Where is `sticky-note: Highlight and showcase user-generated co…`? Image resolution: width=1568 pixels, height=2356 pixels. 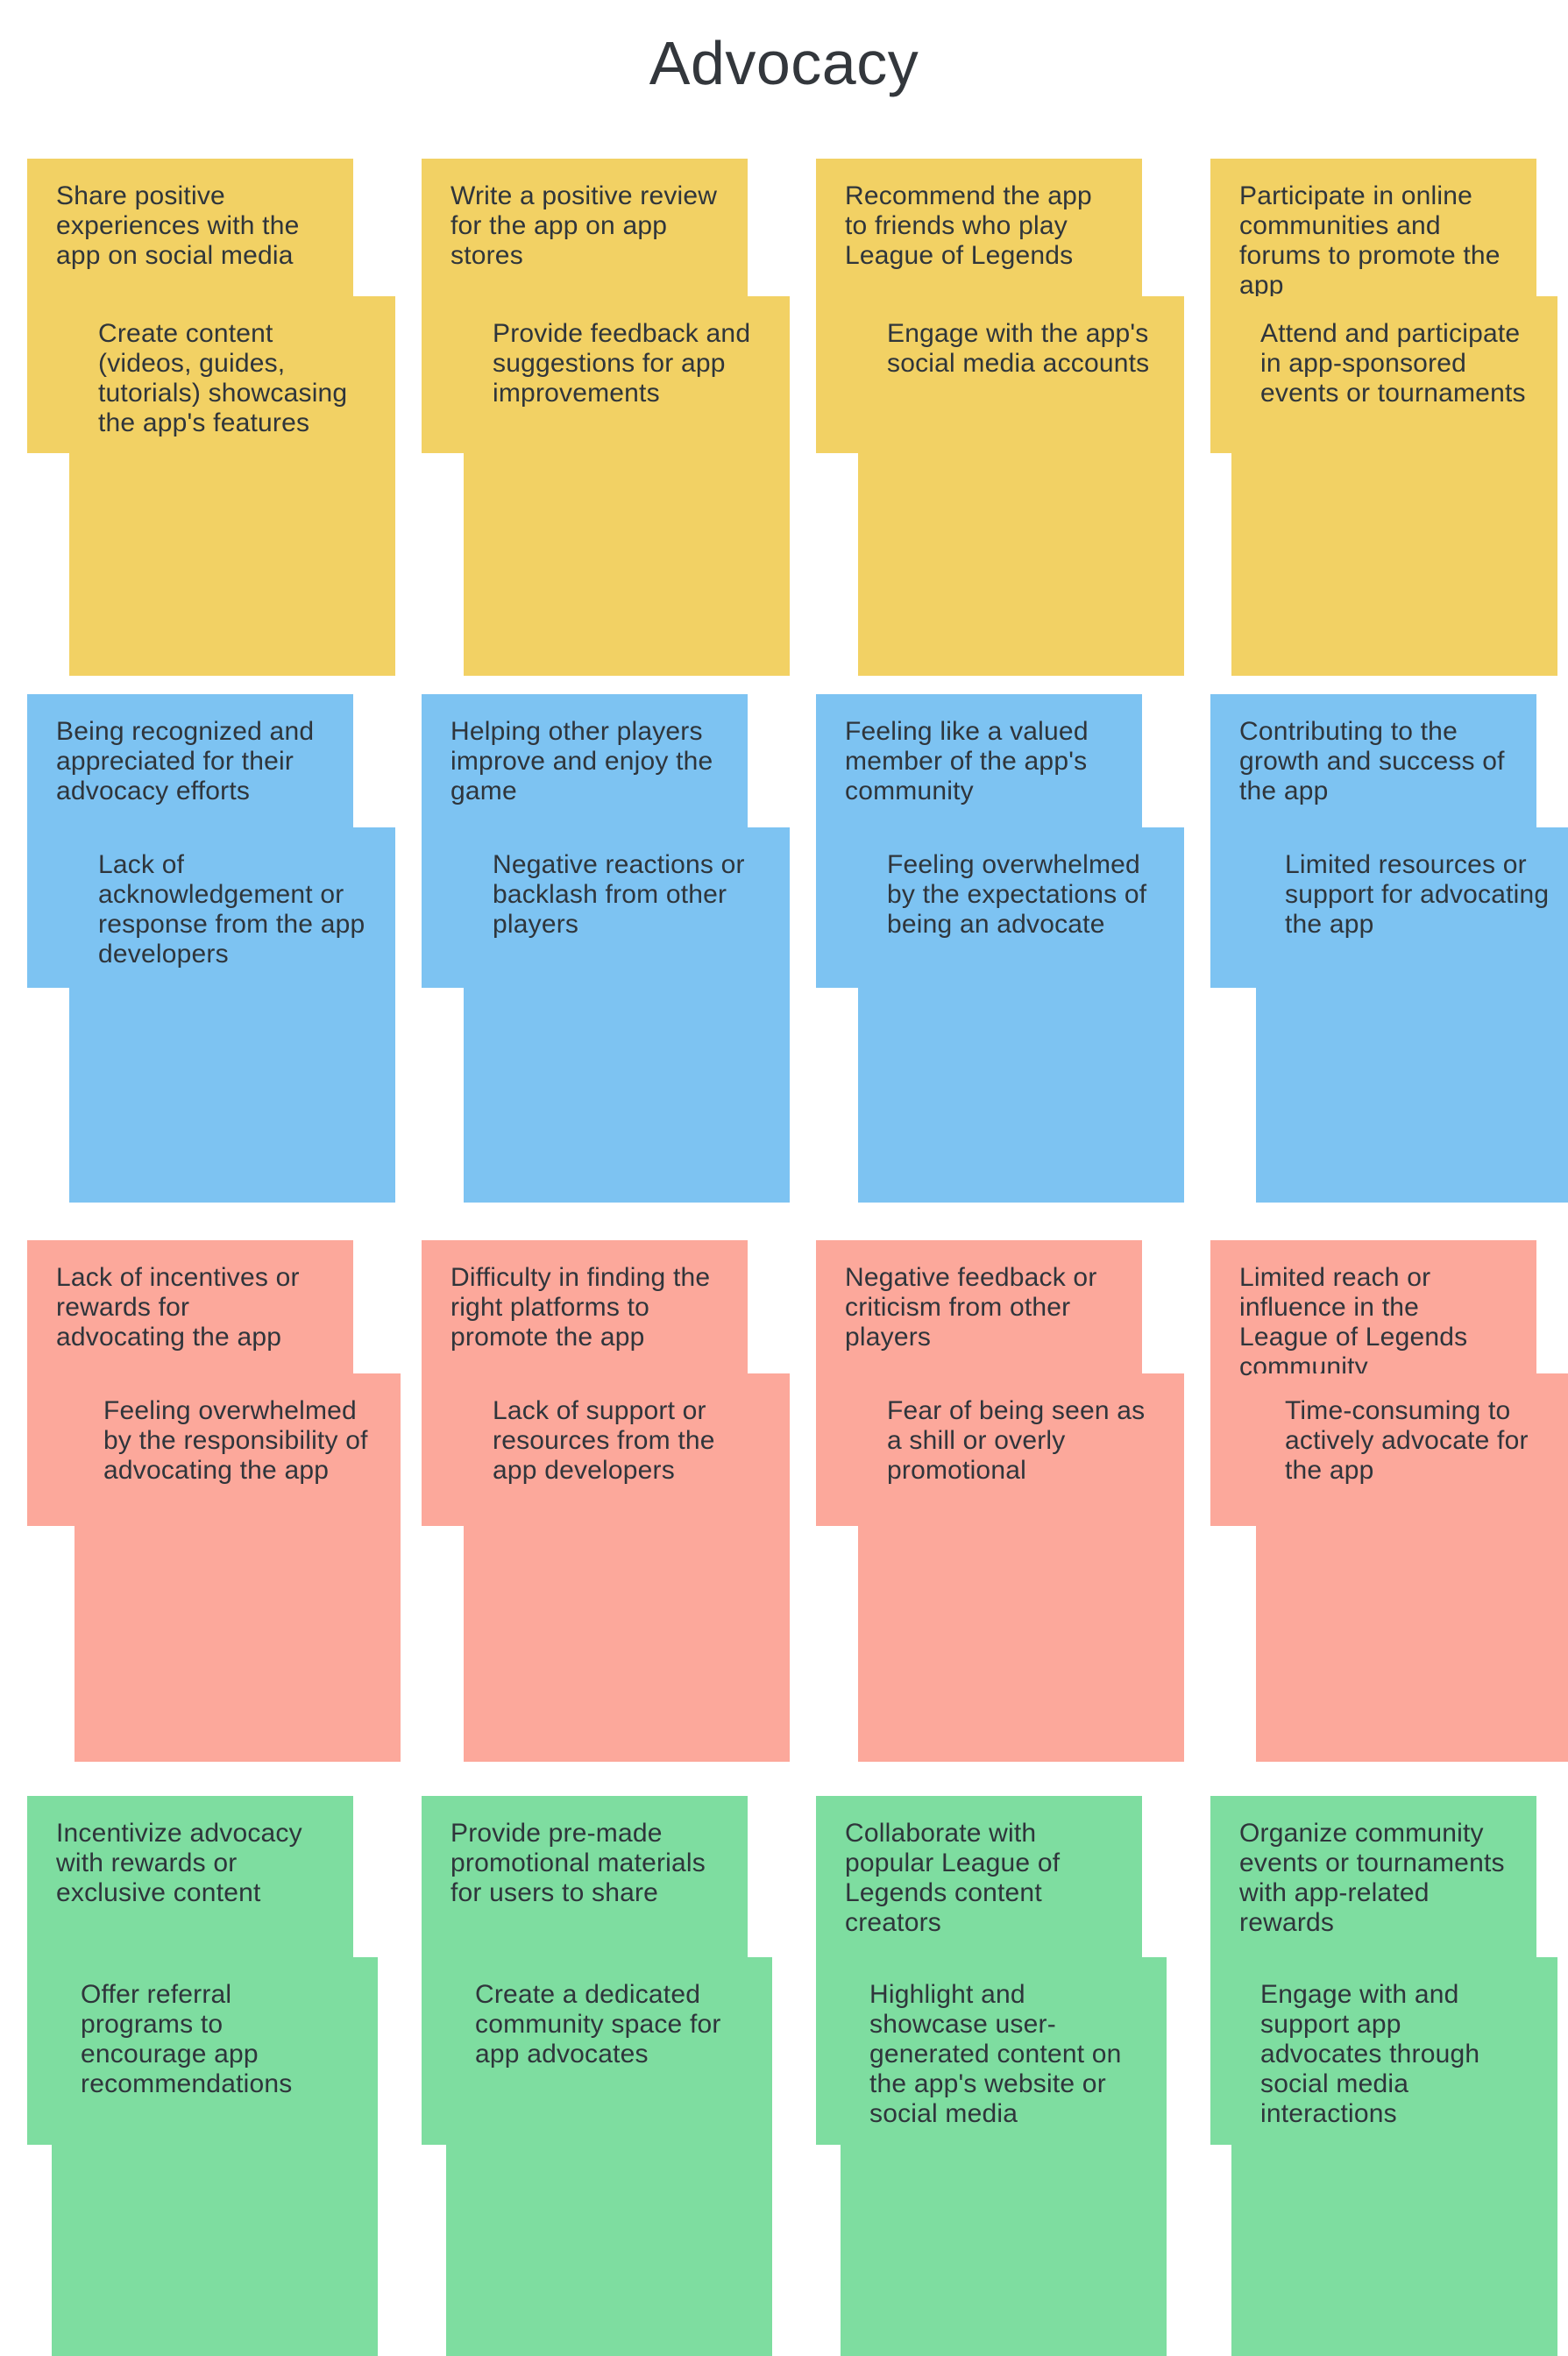
sticky-note: Highlight and showcase user-generated co… is located at coordinates (1004, 2156).